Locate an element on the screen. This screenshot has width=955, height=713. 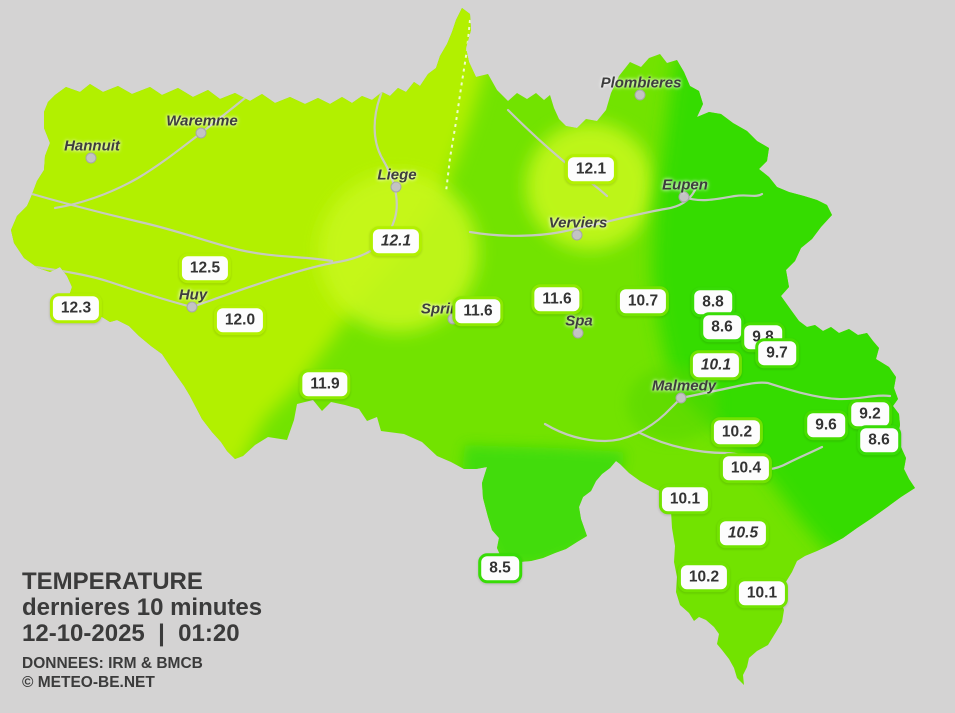
map-title: TEMPERATURE is located at coordinates (112, 581).